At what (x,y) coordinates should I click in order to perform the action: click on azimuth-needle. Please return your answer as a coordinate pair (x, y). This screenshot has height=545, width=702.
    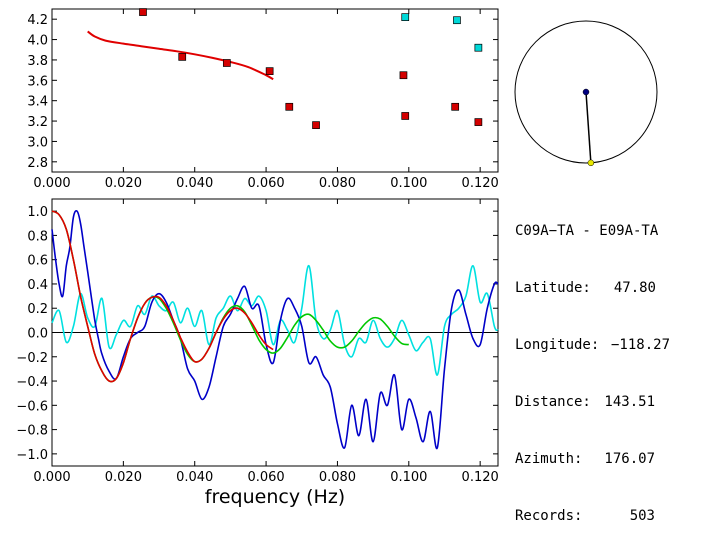
    Looking at the image, I should click on (588, 127).